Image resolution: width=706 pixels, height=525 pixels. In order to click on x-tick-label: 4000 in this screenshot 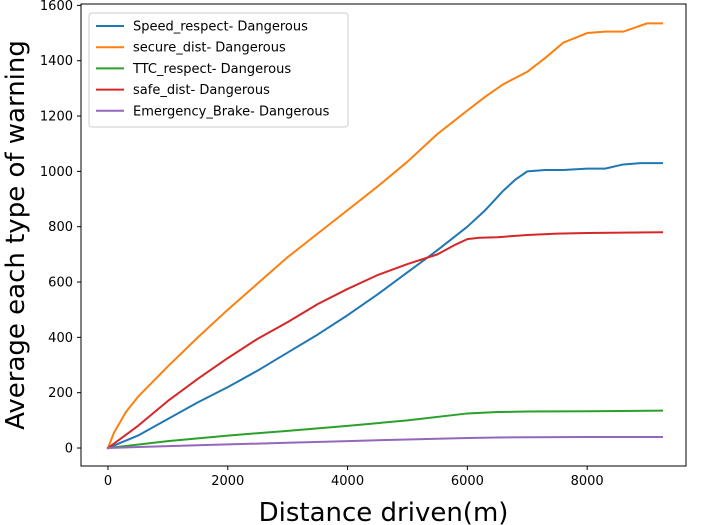, I will do `click(347, 481)`.